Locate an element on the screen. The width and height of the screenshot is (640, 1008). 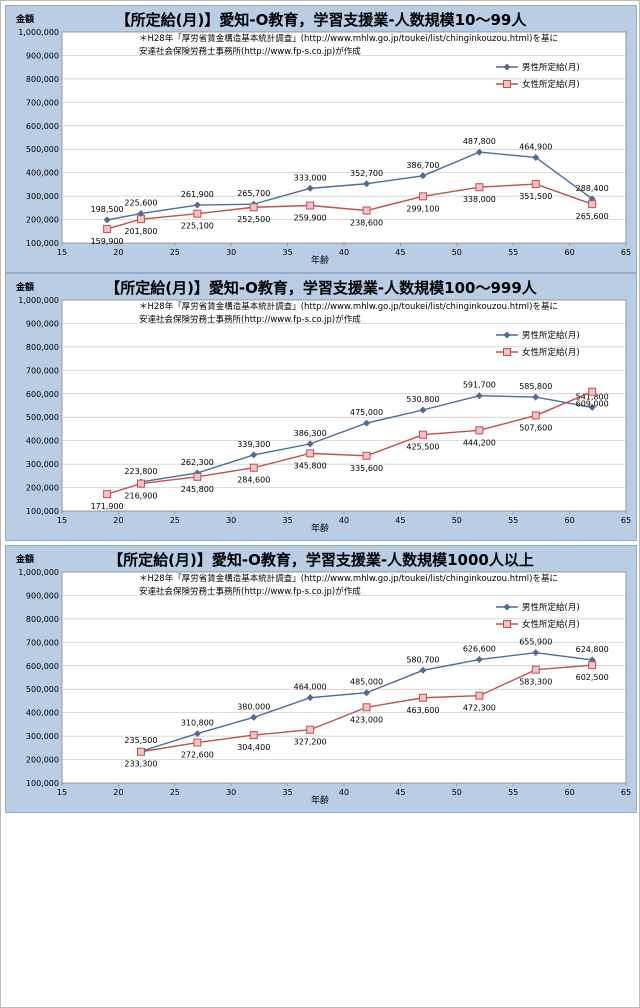
data-label-female: 216,900 is located at coordinates (140, 496).